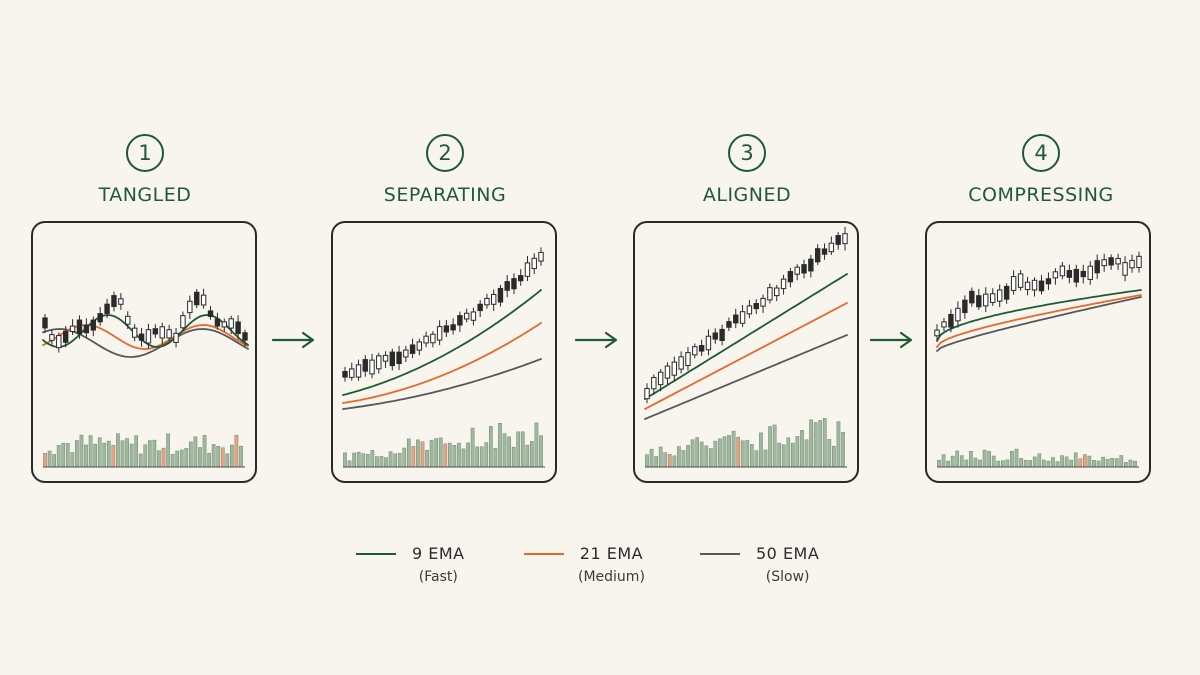  What do you see at coordinates (410, 564) in the screenshot?
I see `legend-item-9-ema: 9 EMA (Fast)` at bounding box center [410, 564].